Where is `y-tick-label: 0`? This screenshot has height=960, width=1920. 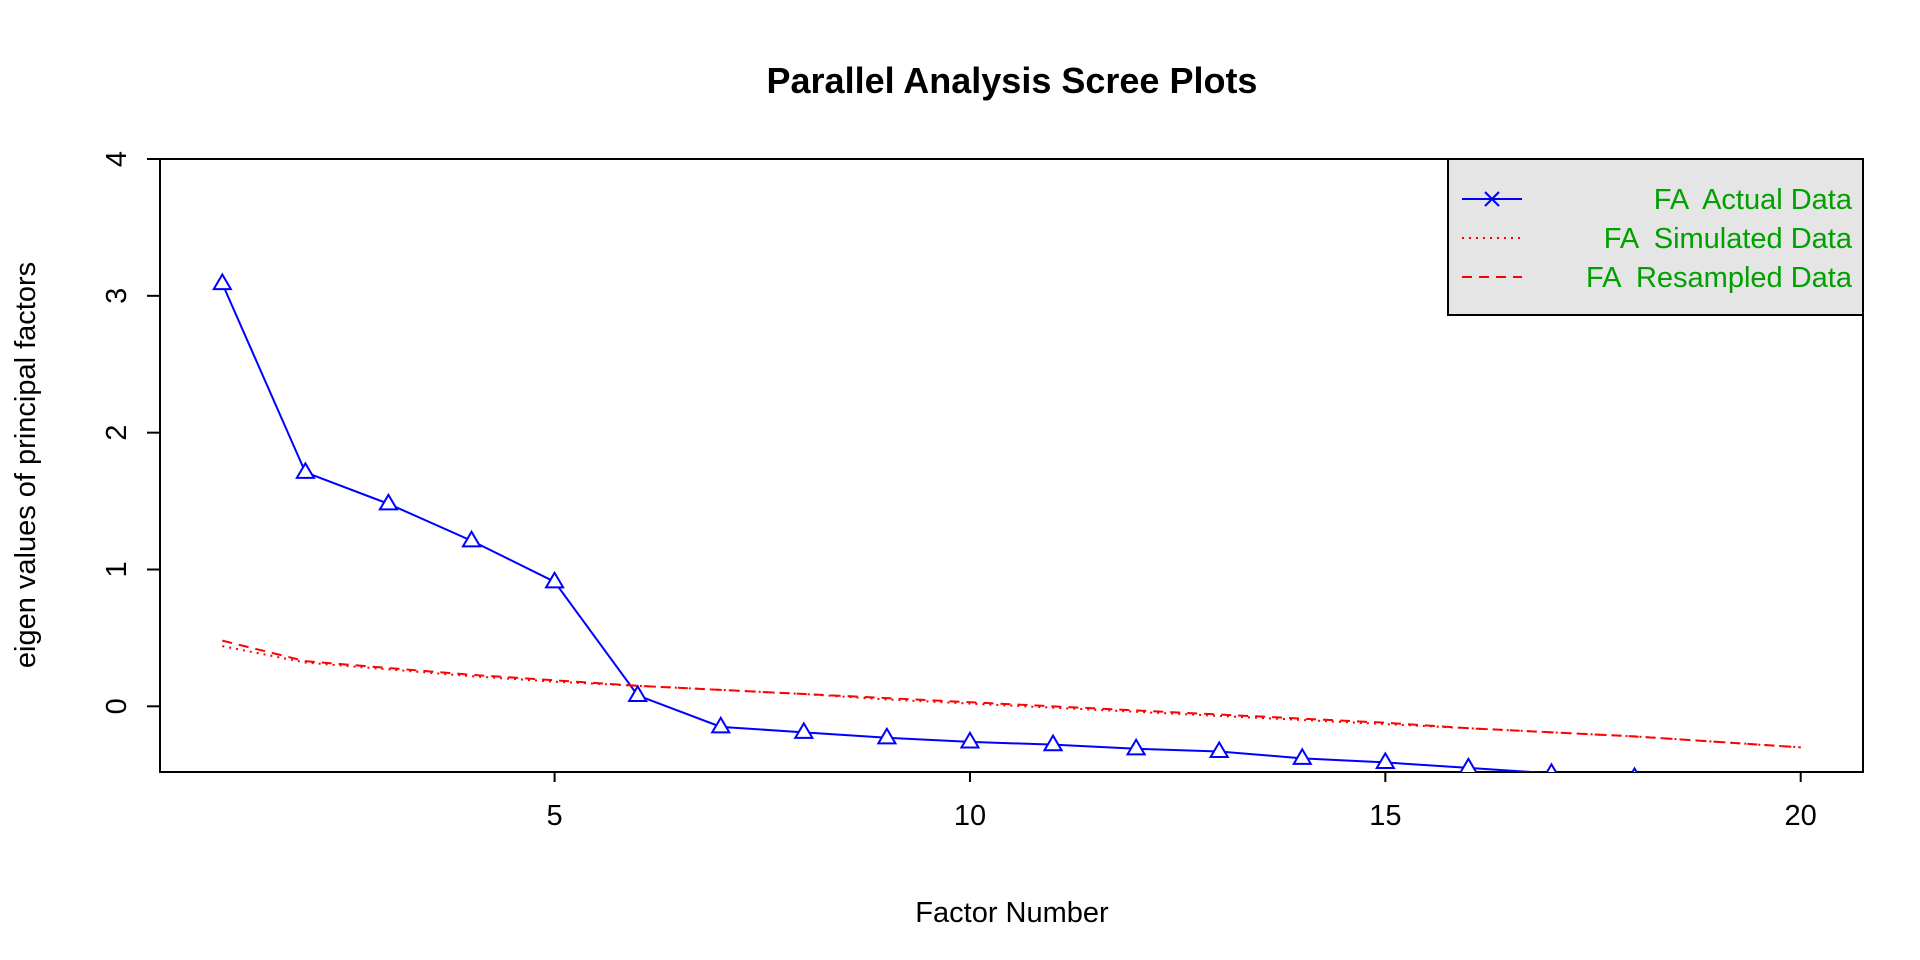
y-tick-label: 0 is located at coordinates (117, 706).